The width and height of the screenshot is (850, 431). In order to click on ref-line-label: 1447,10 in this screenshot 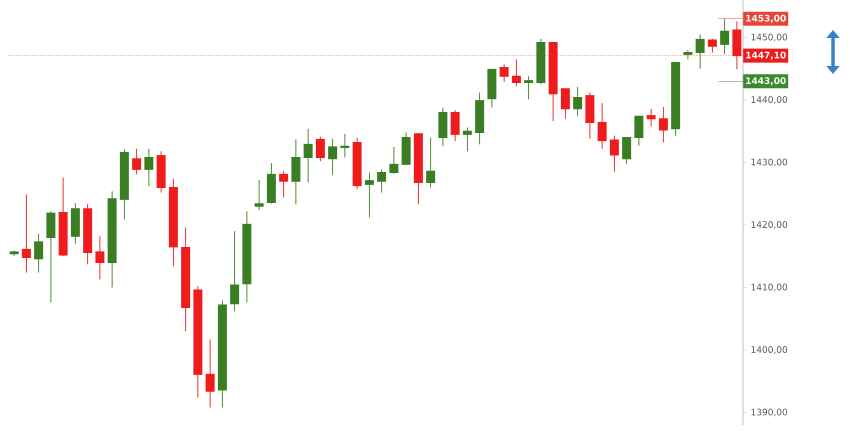, I will do `click(766, 56)`.